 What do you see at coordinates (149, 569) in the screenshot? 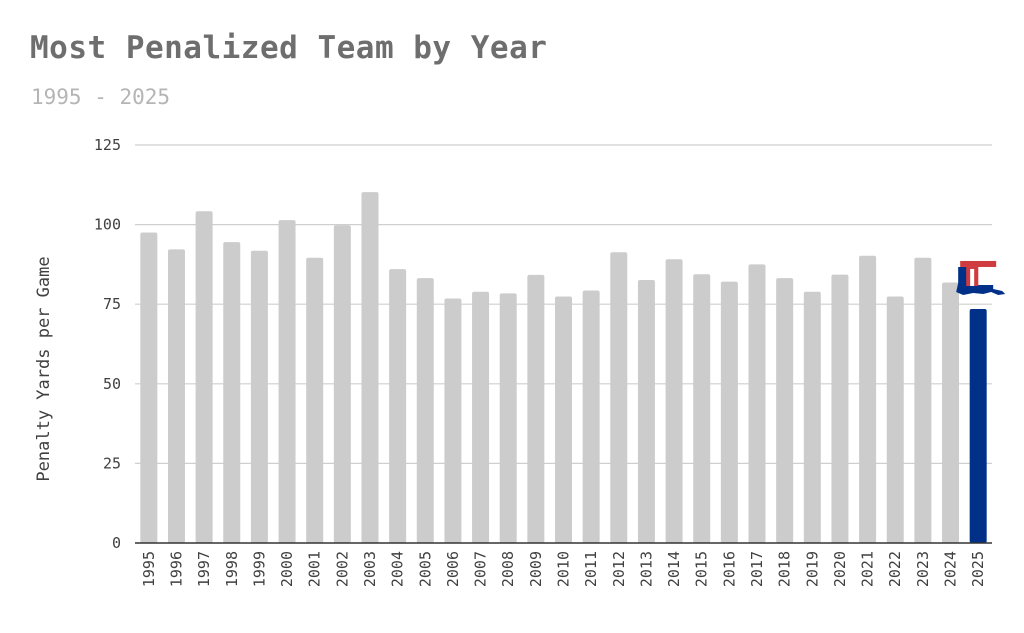
I see `x-tick-label: 1995` at bounding box center [149, 569].